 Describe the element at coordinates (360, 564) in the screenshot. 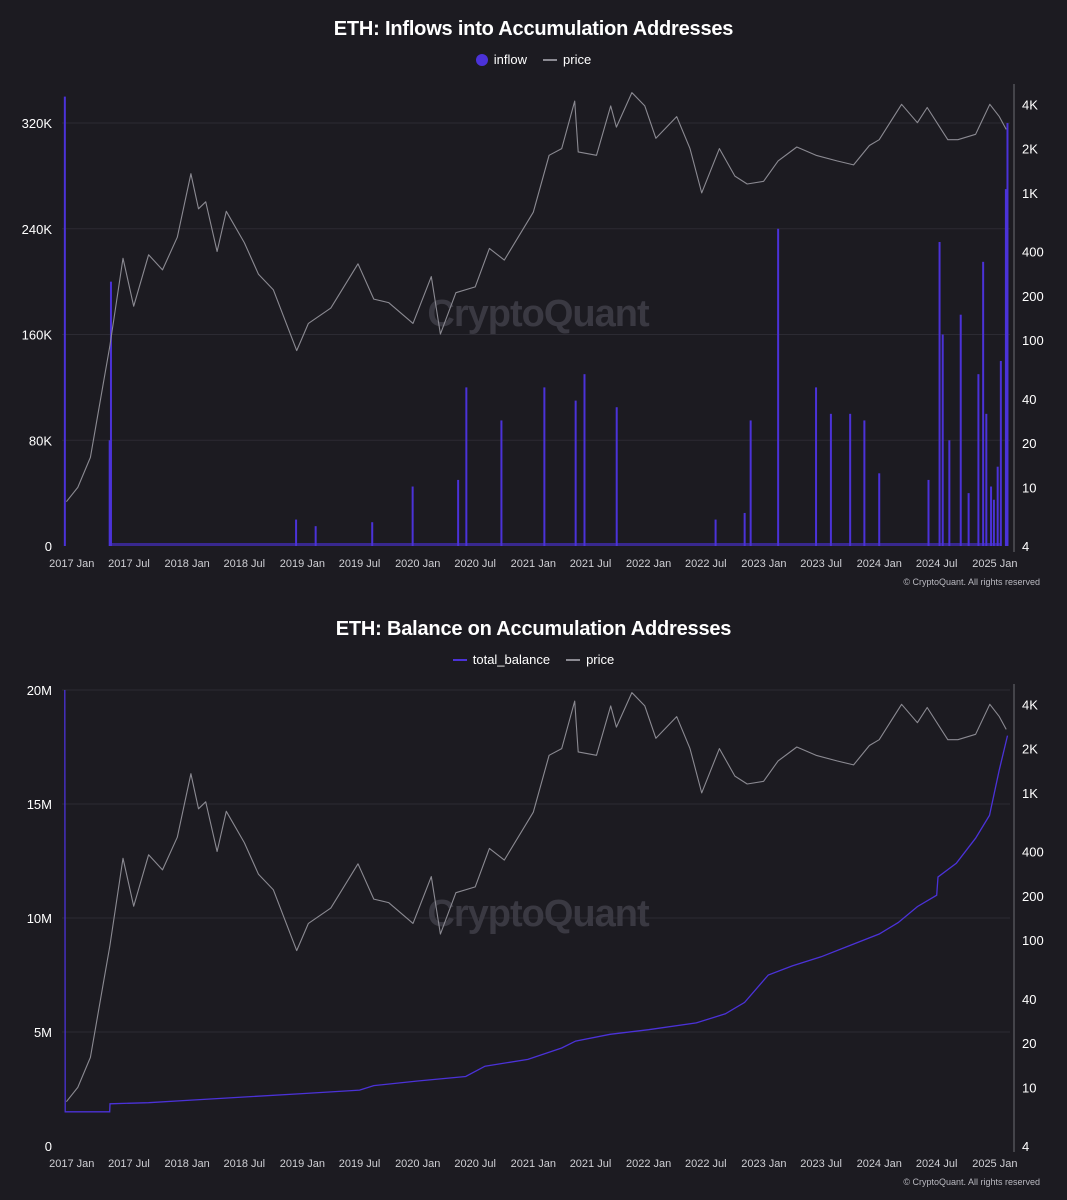

I see `x-tick-label: 2019 Jul` at that location.